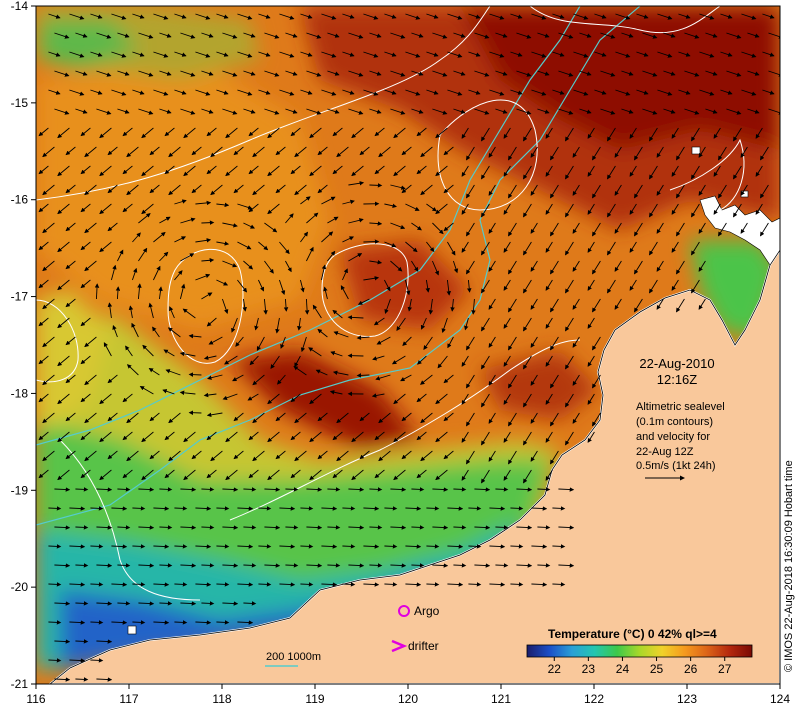 This screenshot has height=710, width=800. What do you see at coordinates (20, 6) in the screenshot?
I see `y-tick-label: -14` at bounding box center [20, 6].